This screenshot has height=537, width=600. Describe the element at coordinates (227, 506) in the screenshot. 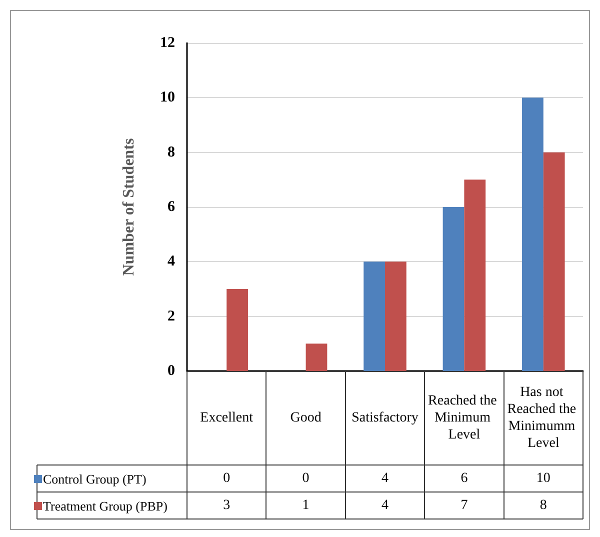

I see `data-label: 3` at that location.